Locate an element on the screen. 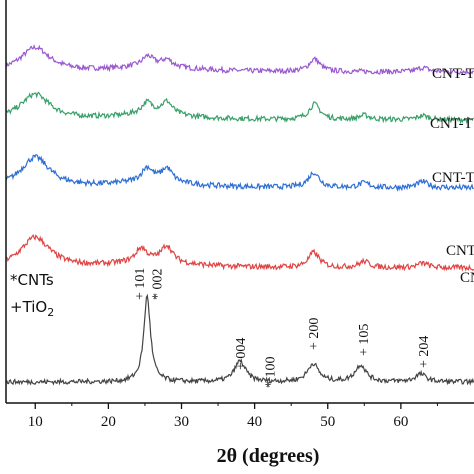 The height and width of the screenshot is (474, 474). x-tick-label: 20 is located at coordinates (108, 422).